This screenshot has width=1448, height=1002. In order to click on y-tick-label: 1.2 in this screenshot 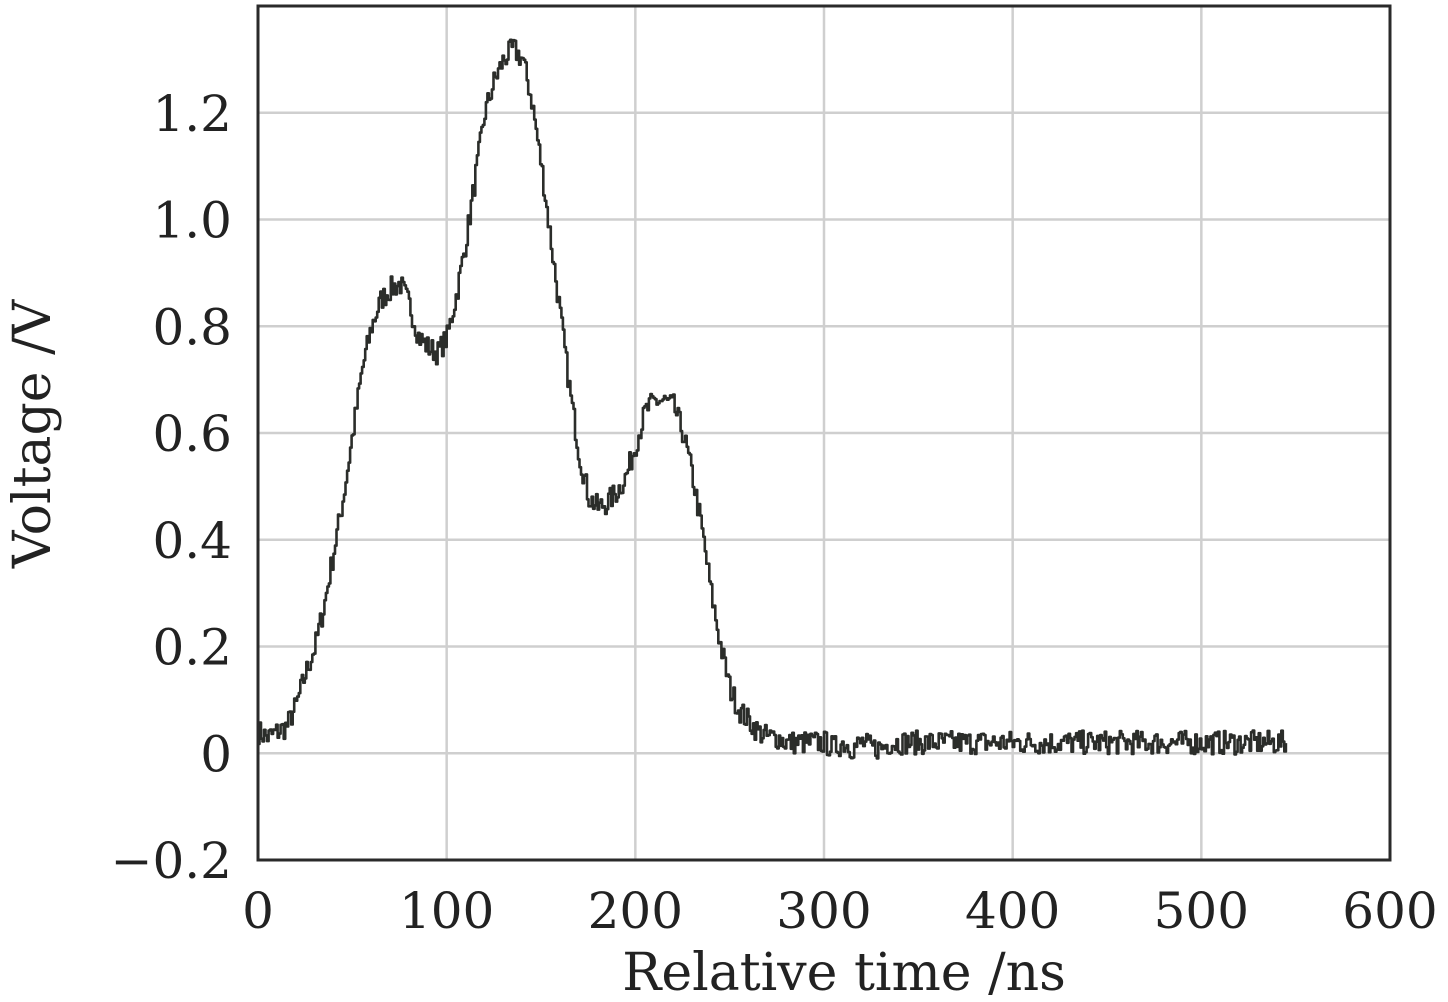, I will do `click(192, 114)`.